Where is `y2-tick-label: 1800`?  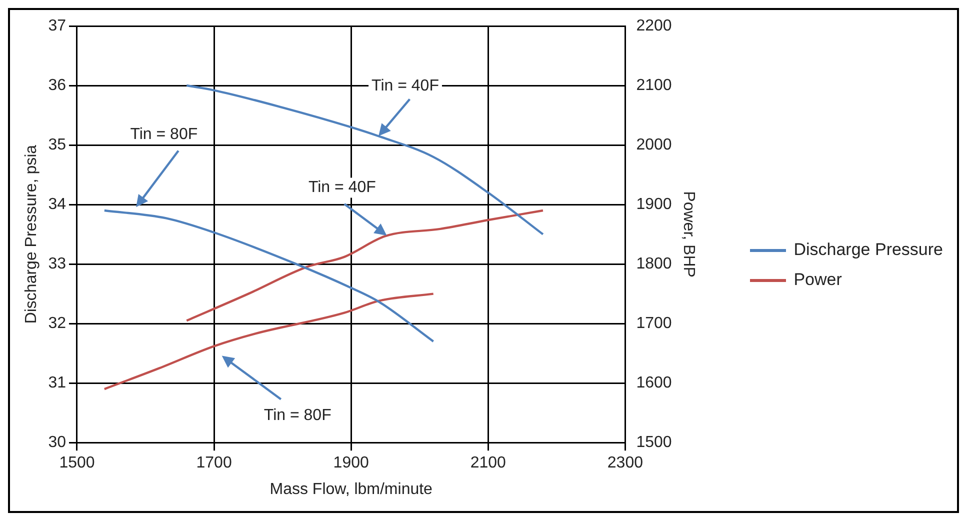
y2-tick-label: 1800 is located at coordinates (654, 263).